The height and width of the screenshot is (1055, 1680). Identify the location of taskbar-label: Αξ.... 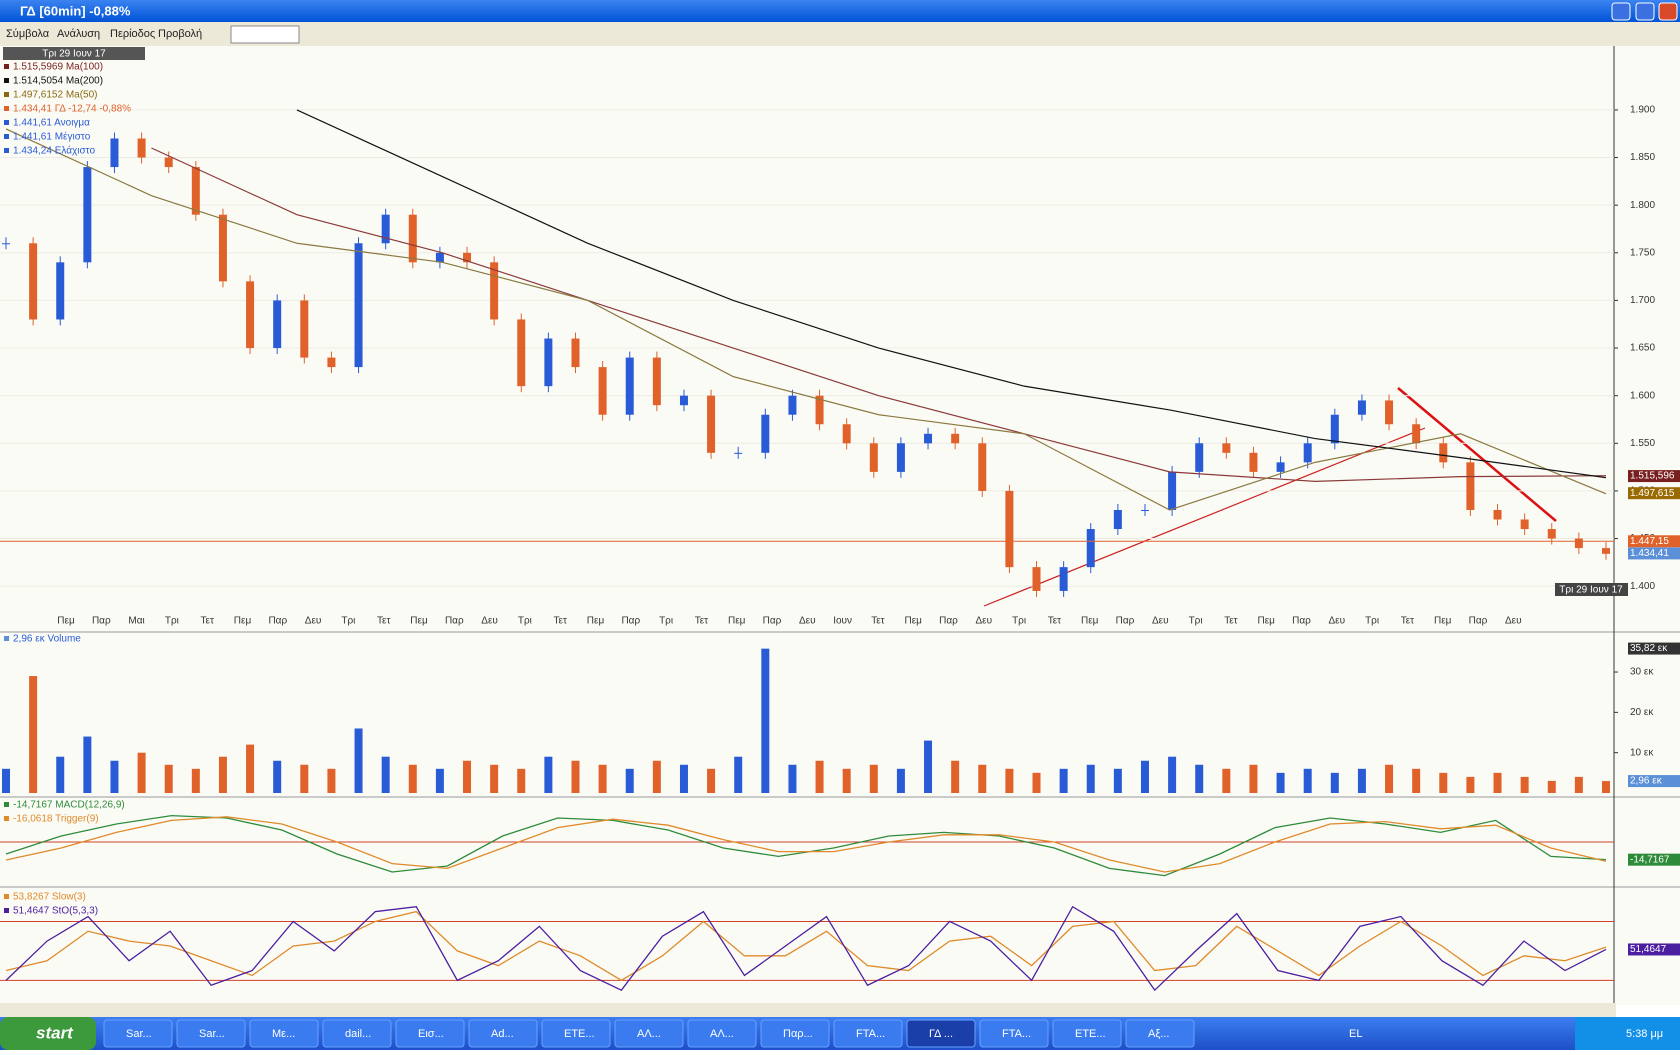
(1158, 1034).